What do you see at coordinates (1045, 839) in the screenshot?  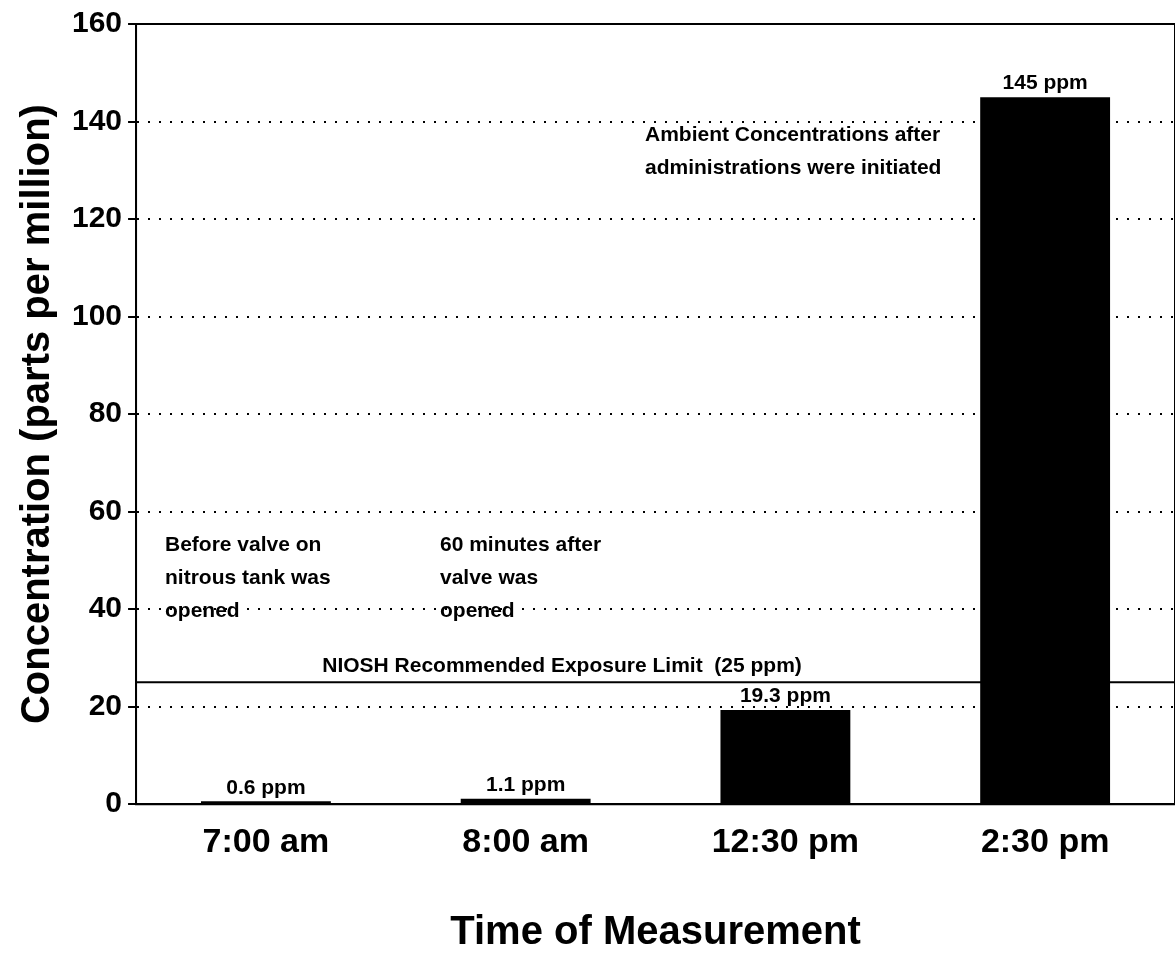 I see `x-tick-label: 2:30 pm` at bounding box center [1045, 839].